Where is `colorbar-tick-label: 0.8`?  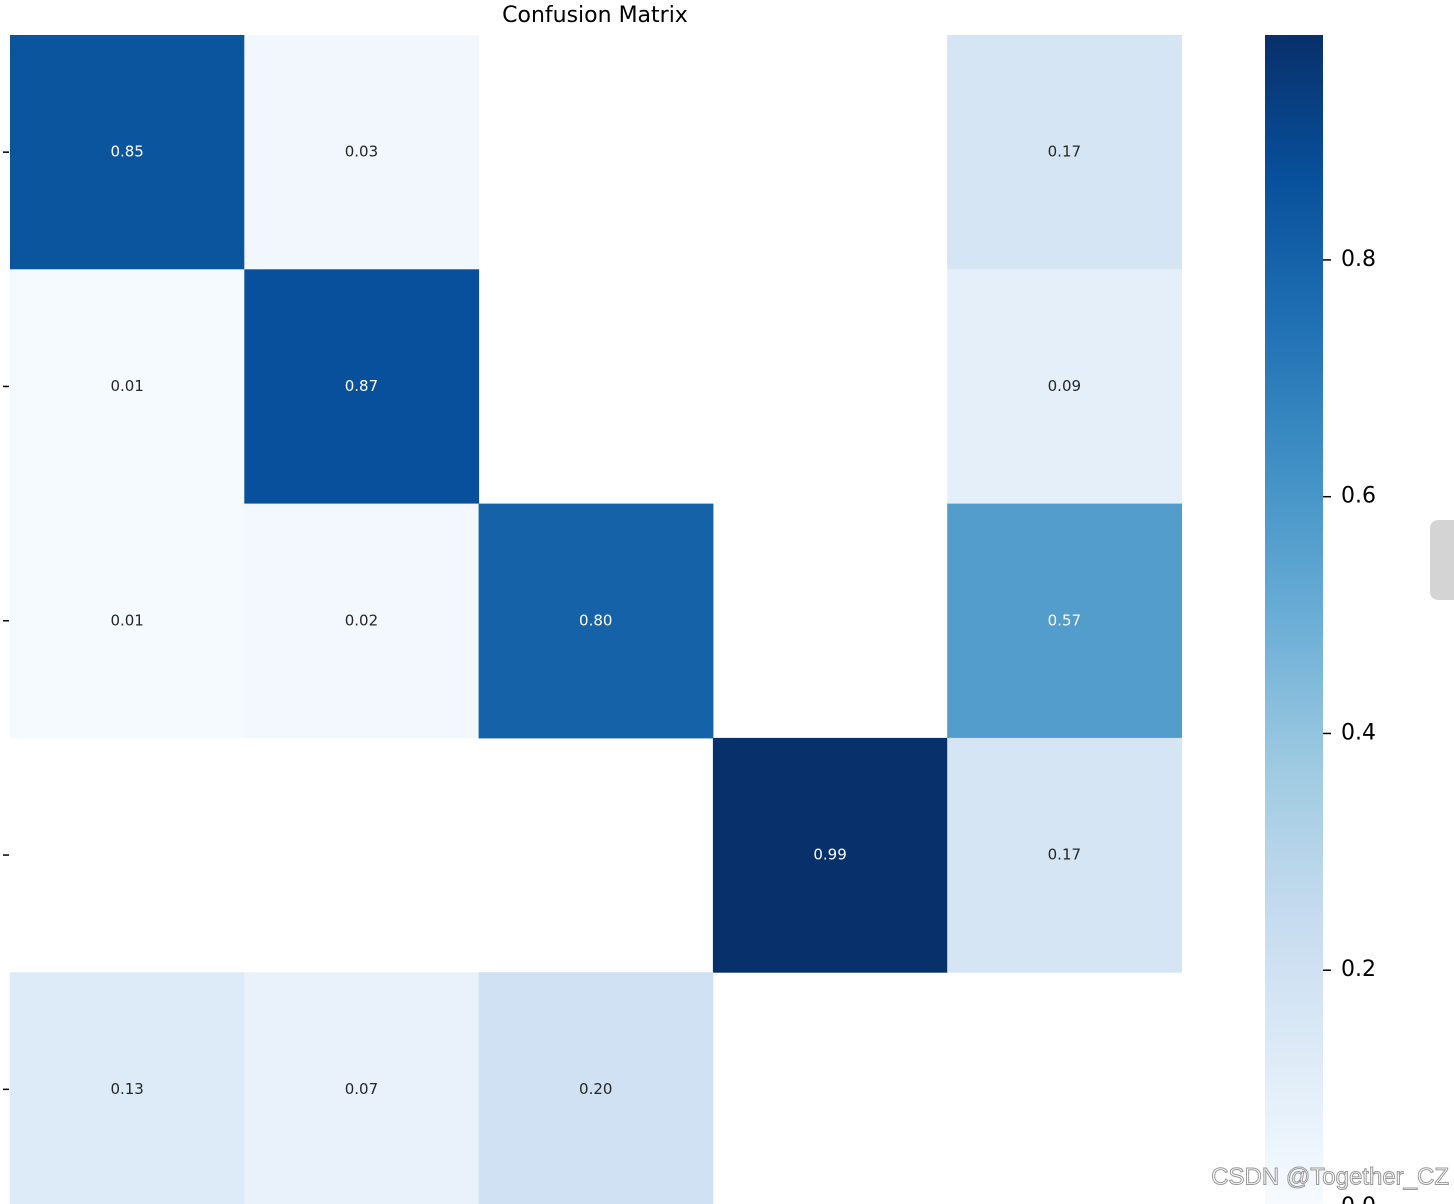
colorbar-tick-label: 0.8 is located at coordinates (1358, 259).